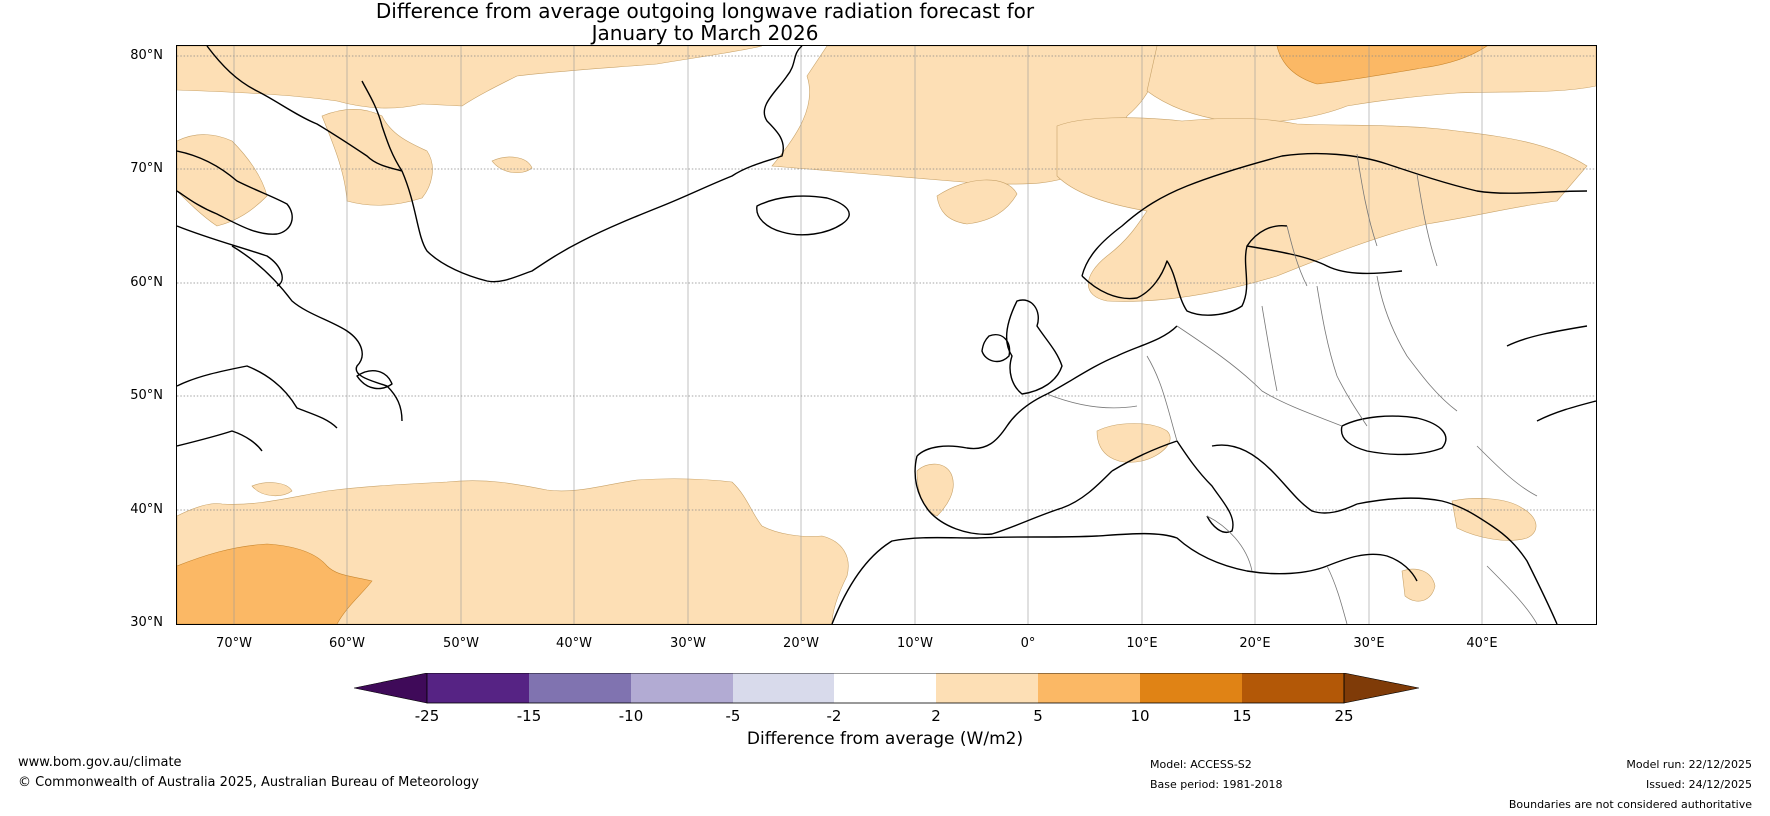 The image size is (1770, 816). I want to click on lon-label-10w: 10°W, so click(915, 643).